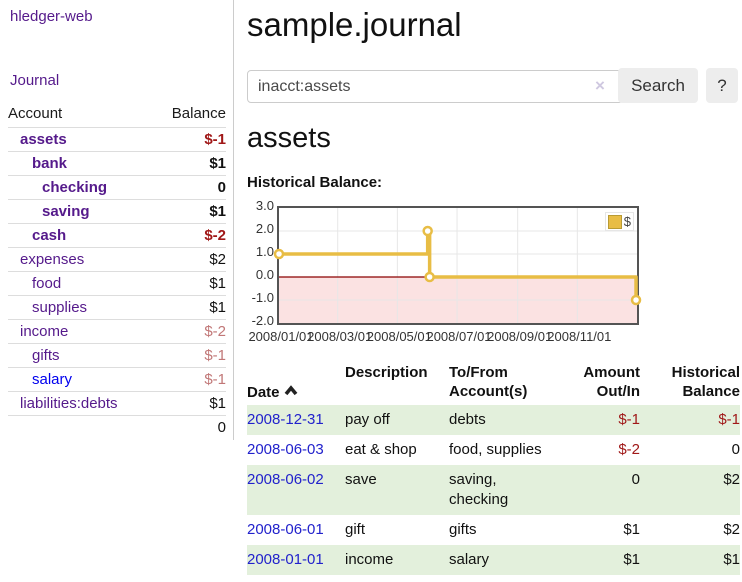 This screenshot has width=742, height=582. What do you see at coordinates (35, 80) in the screenshot?
I see `sidebar-item-journal: Journal` at bounding box center [35, 80].